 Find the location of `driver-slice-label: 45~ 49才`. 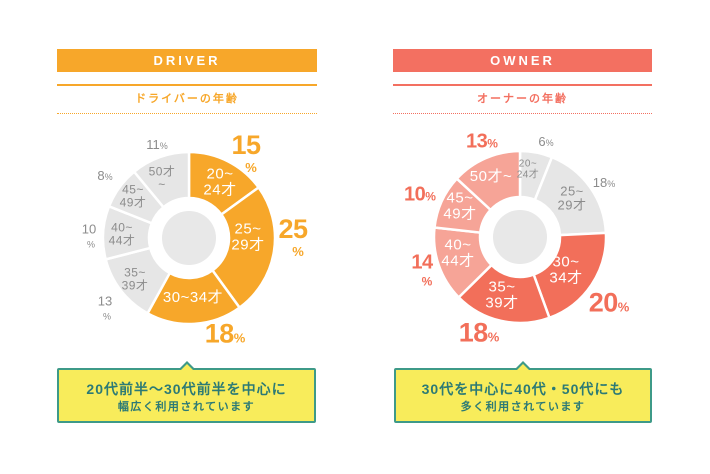

driver-slice-label: 45~ 49才 is located at coordinates (133, 195).